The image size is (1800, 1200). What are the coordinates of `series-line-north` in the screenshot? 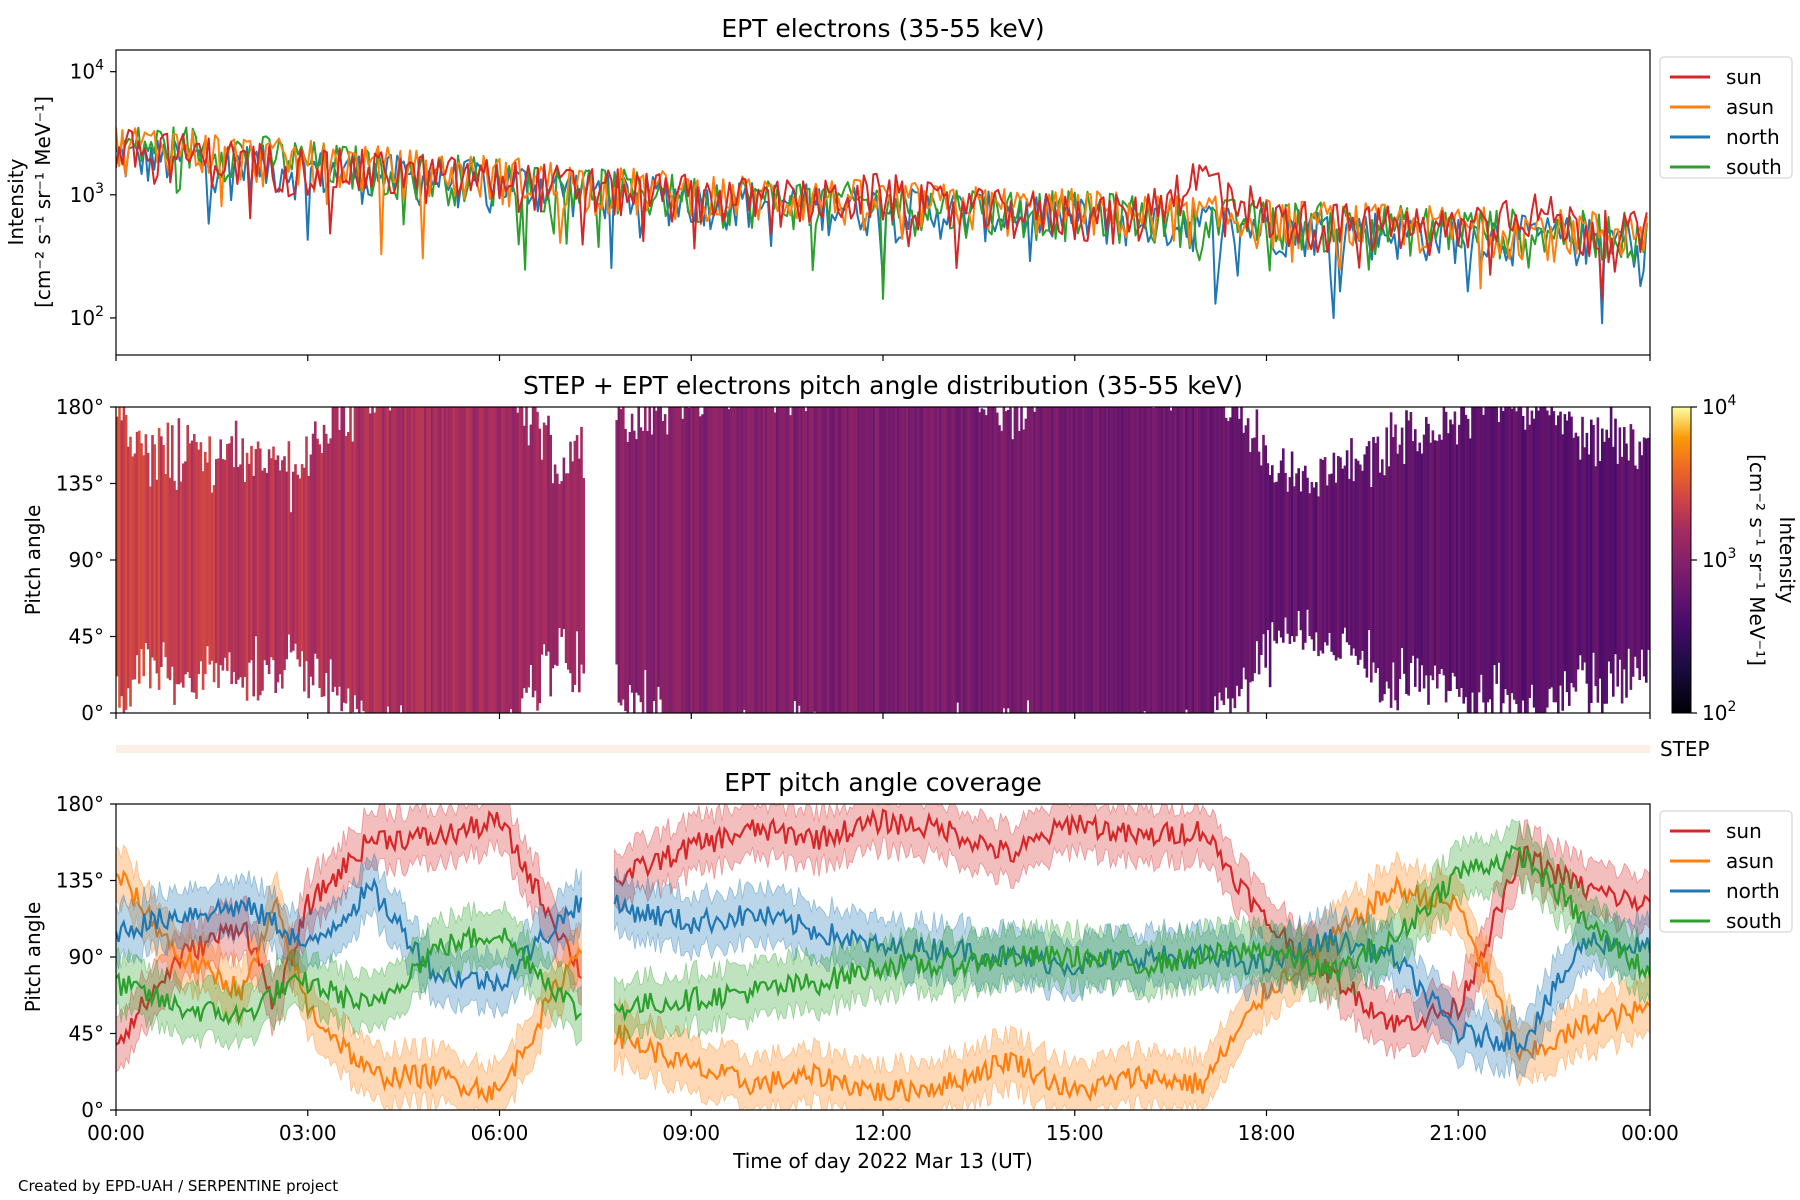 It's located at (1131, 973).